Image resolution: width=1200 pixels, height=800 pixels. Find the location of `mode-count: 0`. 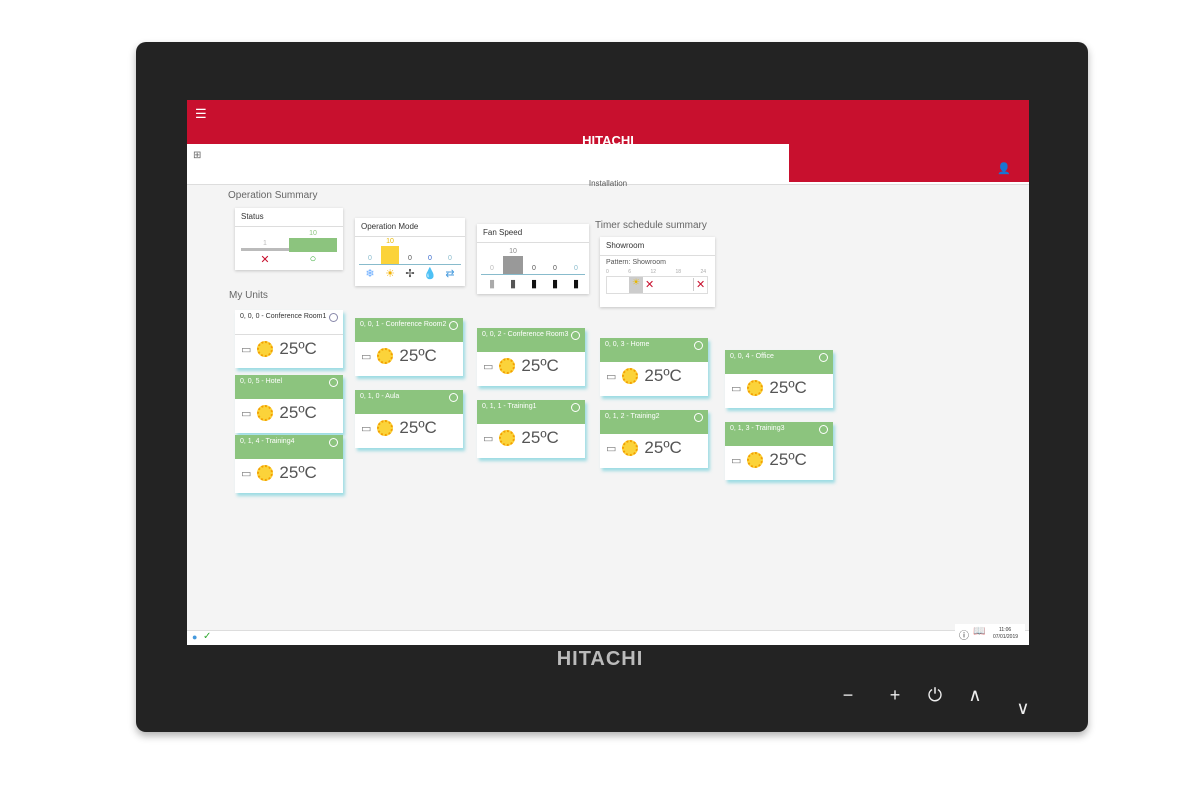

mode-count: 0 is located at coordinates (430, 258).